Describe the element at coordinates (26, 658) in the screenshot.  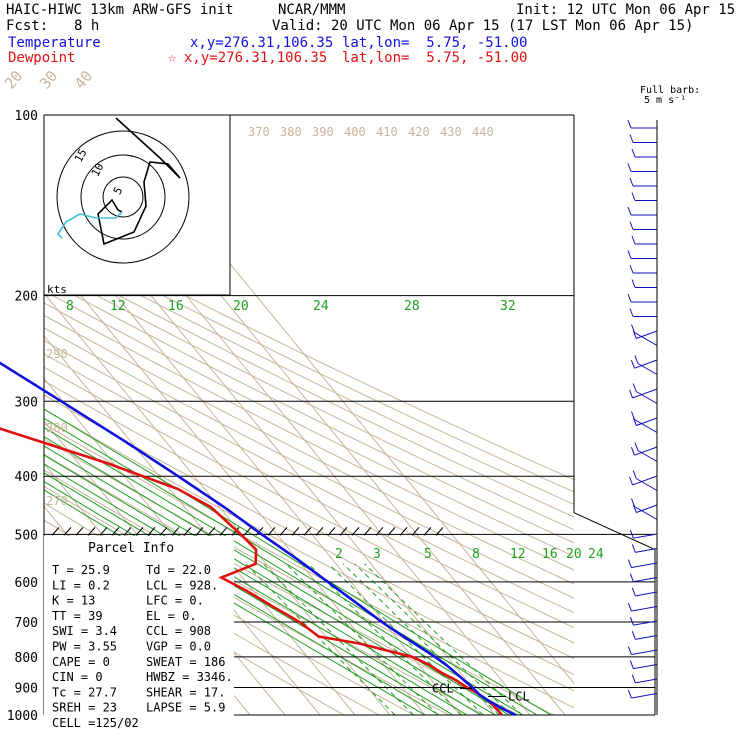
I see `pressure-label: 800` at that location.